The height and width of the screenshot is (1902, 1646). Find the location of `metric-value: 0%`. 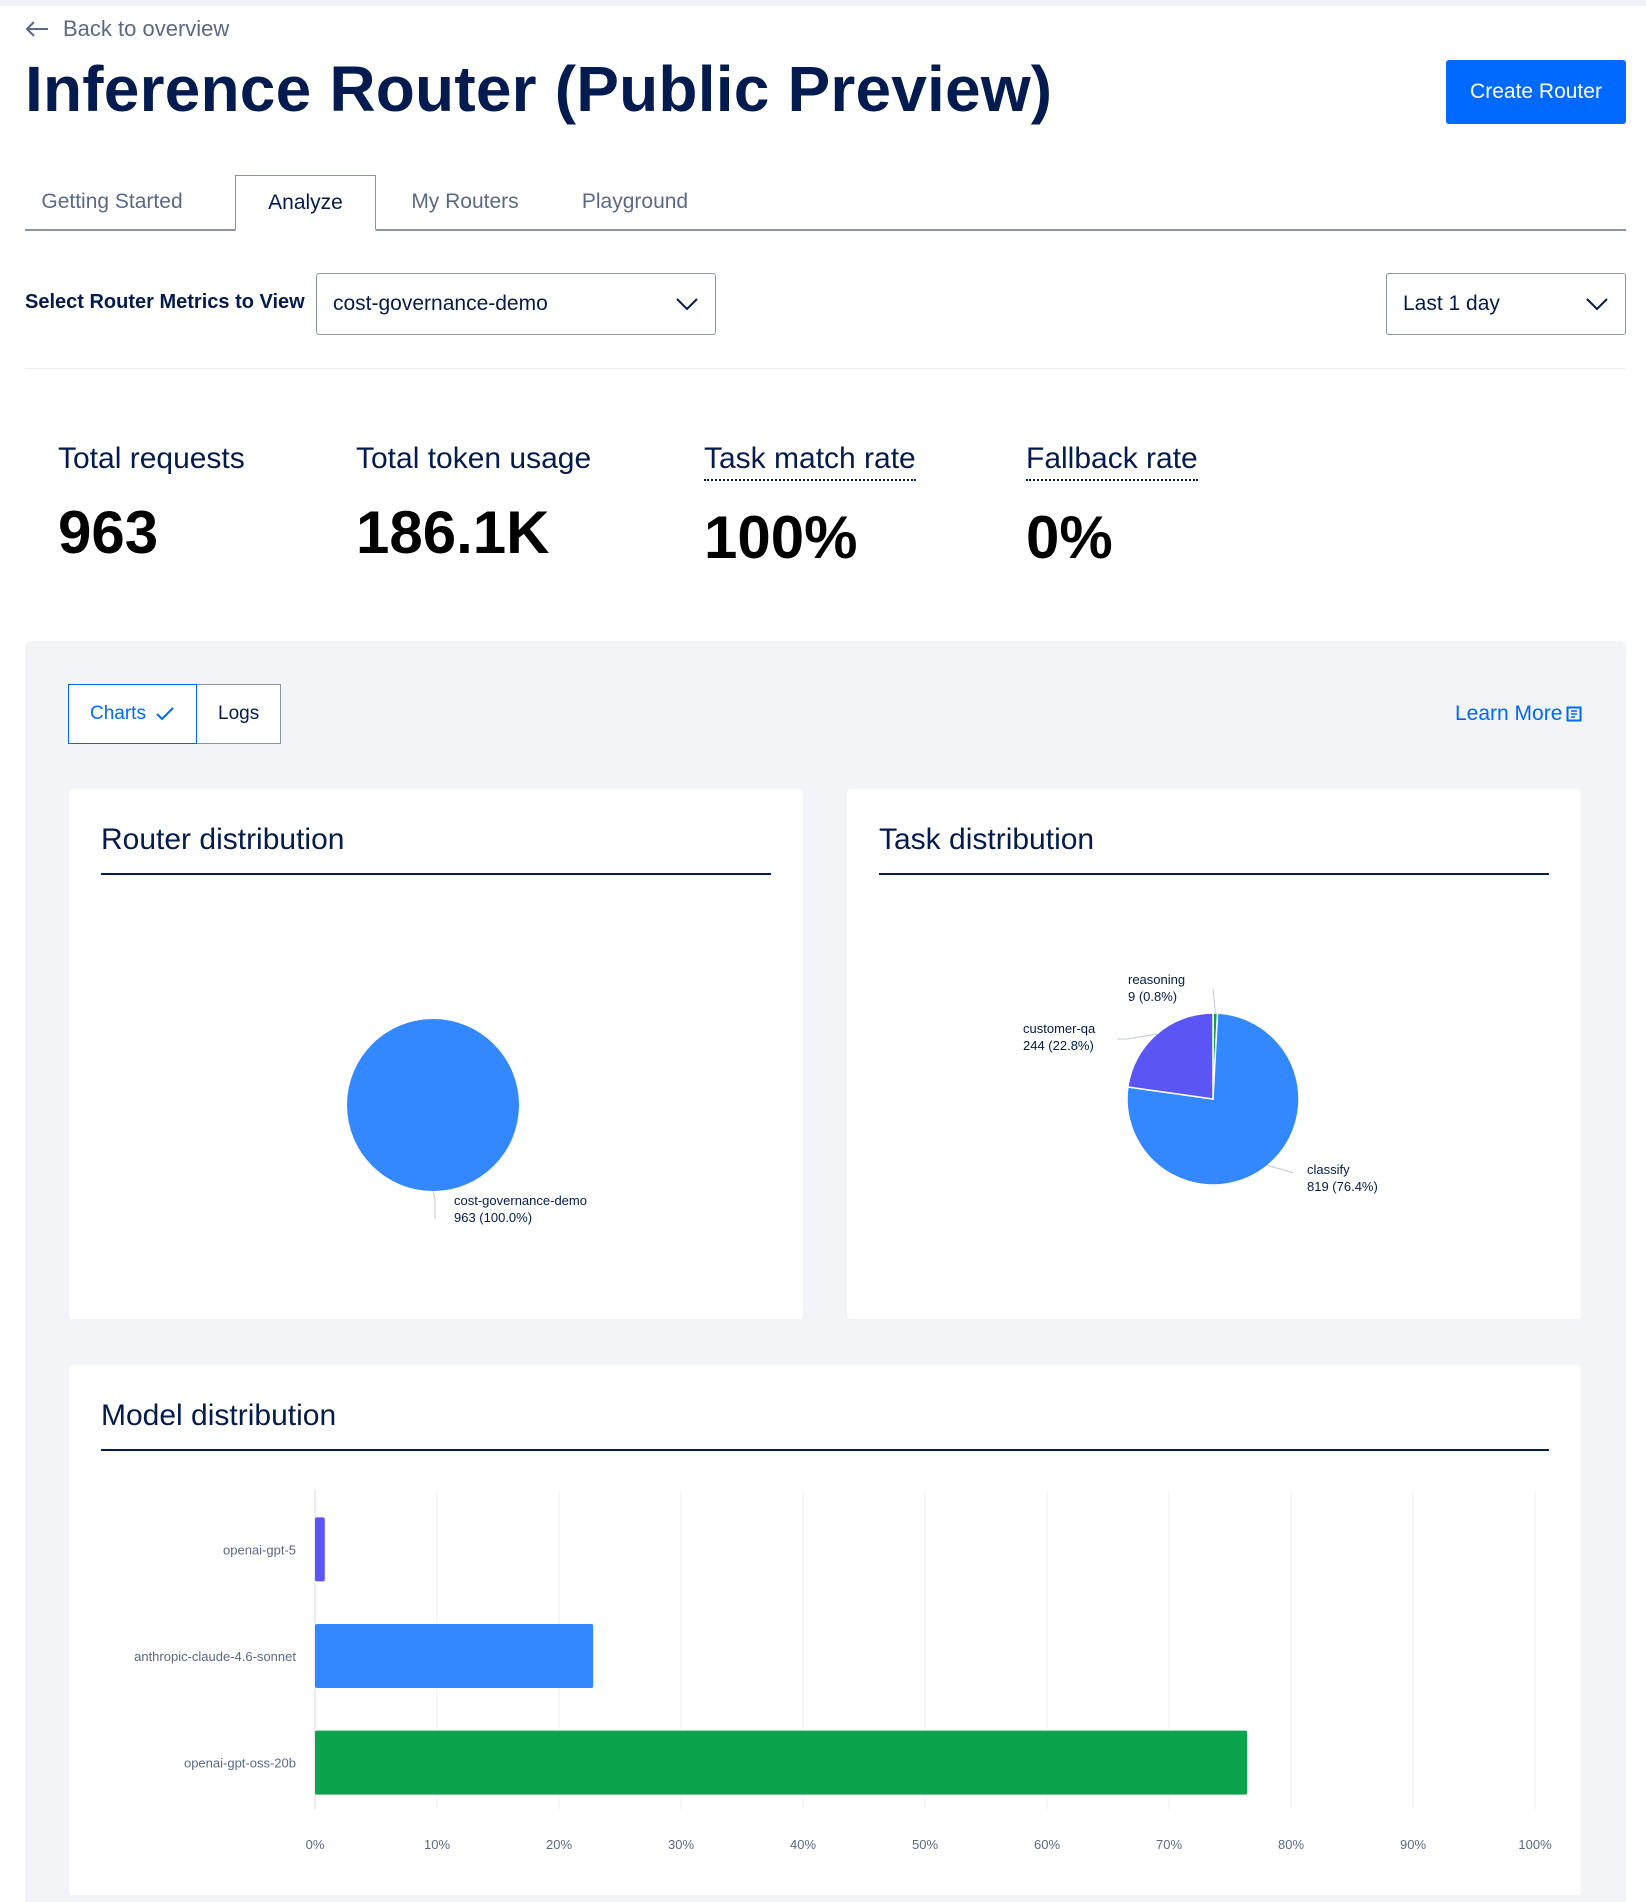

metric-value: 0% is located at coordinates (1069, 537).